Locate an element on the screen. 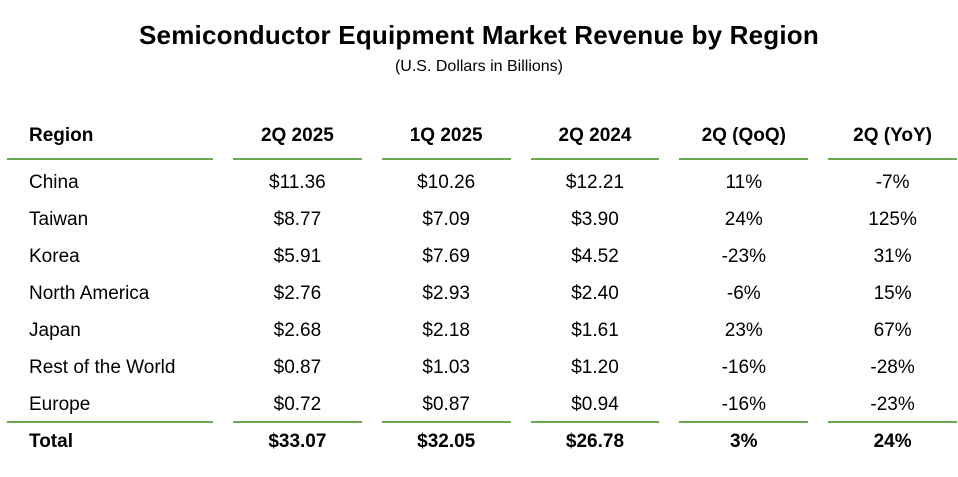 The width and height of the screenshot is (958, 477). value-1q-2025: $2.93 is located at coordinates (446, 293).